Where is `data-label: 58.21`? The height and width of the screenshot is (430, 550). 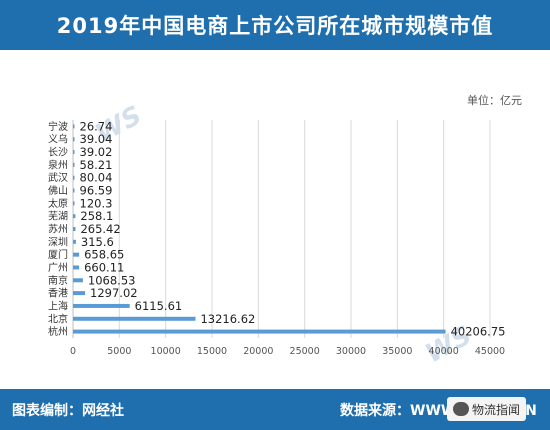
data-label: 58.21 is located at coordinates (96, 165).